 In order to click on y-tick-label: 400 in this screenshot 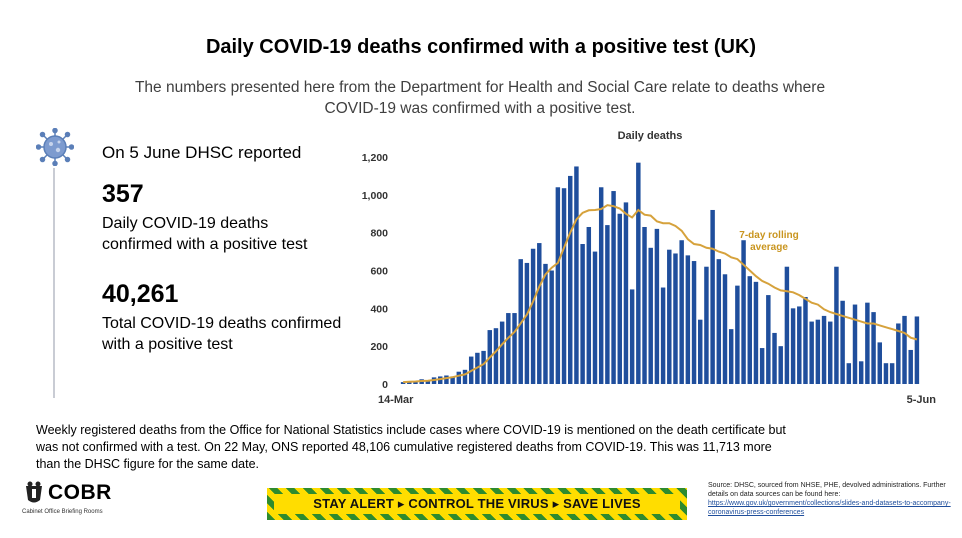, I will do `click(379, 309)`.